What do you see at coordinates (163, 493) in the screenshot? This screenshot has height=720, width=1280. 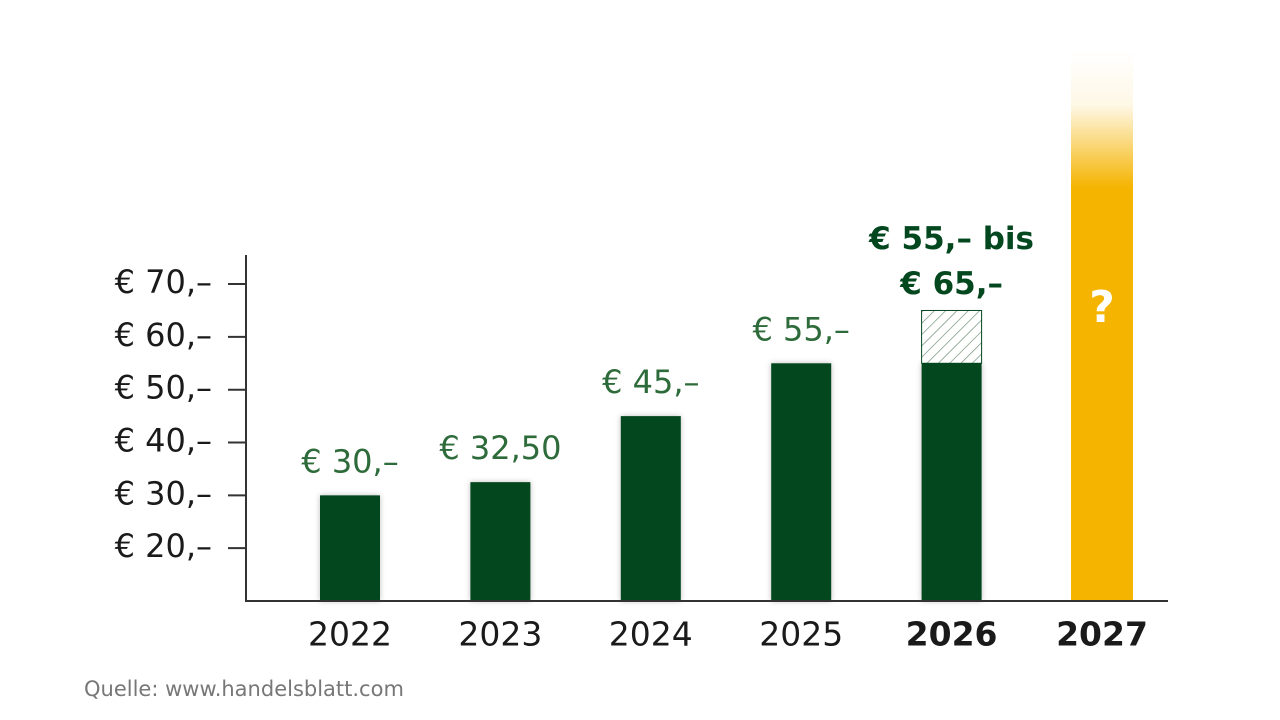 I see `y-tick-label: € 30,–` at bounding box center [163, 493].